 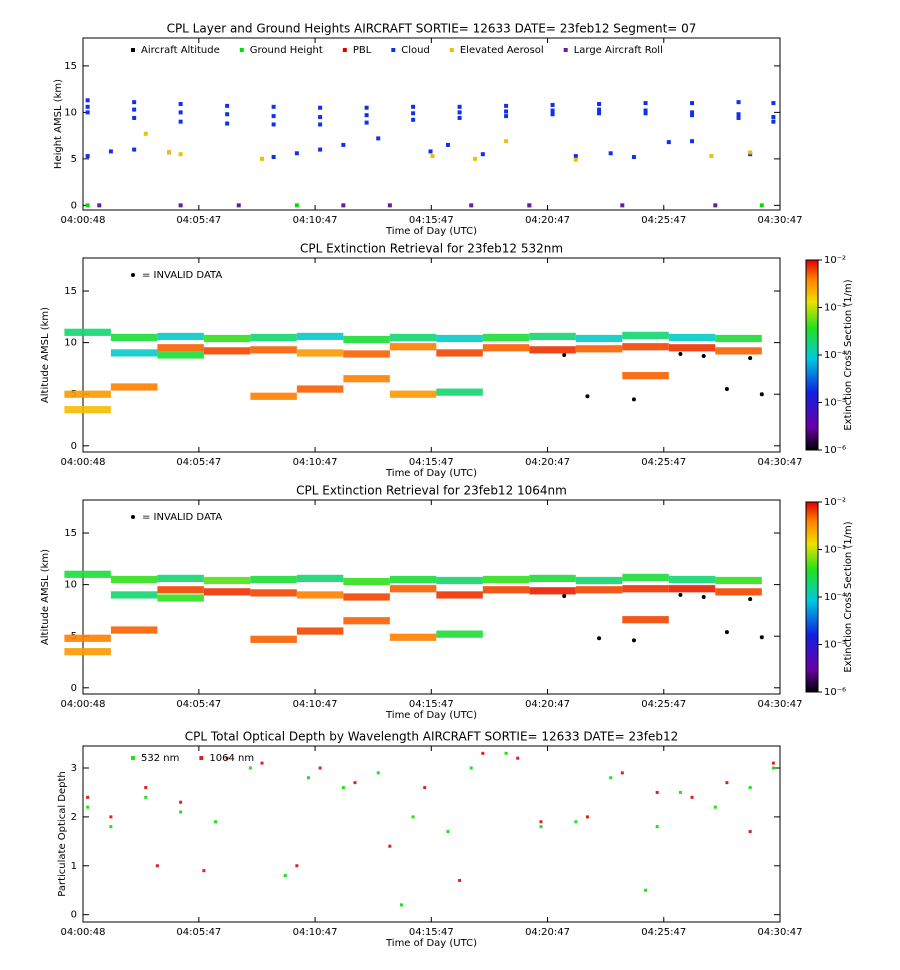 I want to click on legend-label: Ground Height, so click(x=286, y=50).